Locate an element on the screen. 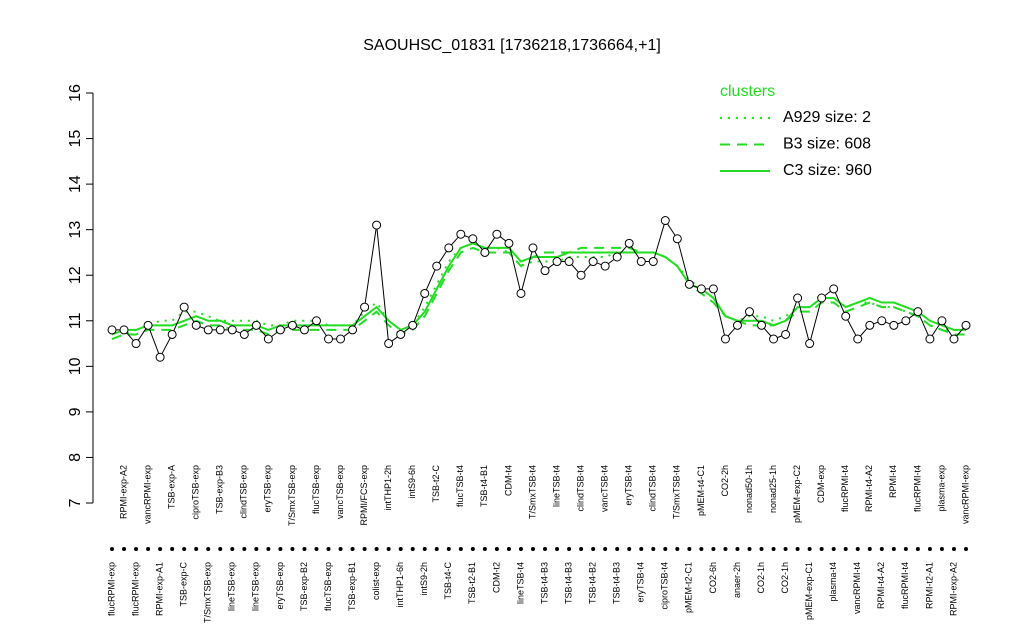  x-tick-label: pMEM-exp-C2 is located at coordinates (797, 494).